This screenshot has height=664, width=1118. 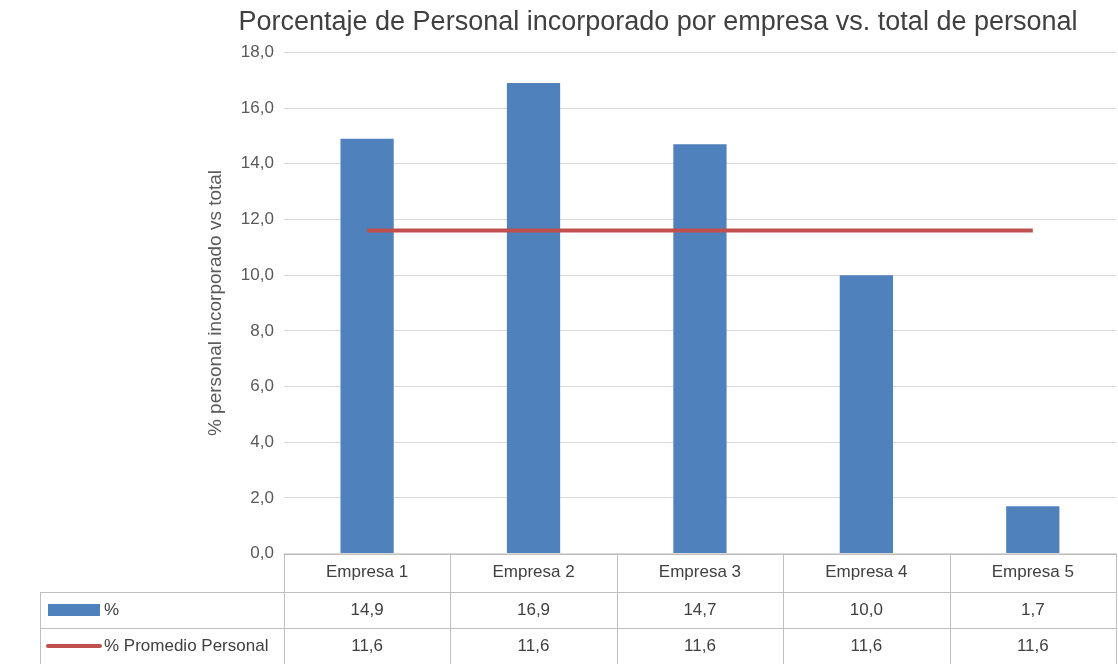 What do you see at coordinates (866, 572) in the screenshot?
I see `x-tick-label: Empresa 4` at bounding box center [866, 572].